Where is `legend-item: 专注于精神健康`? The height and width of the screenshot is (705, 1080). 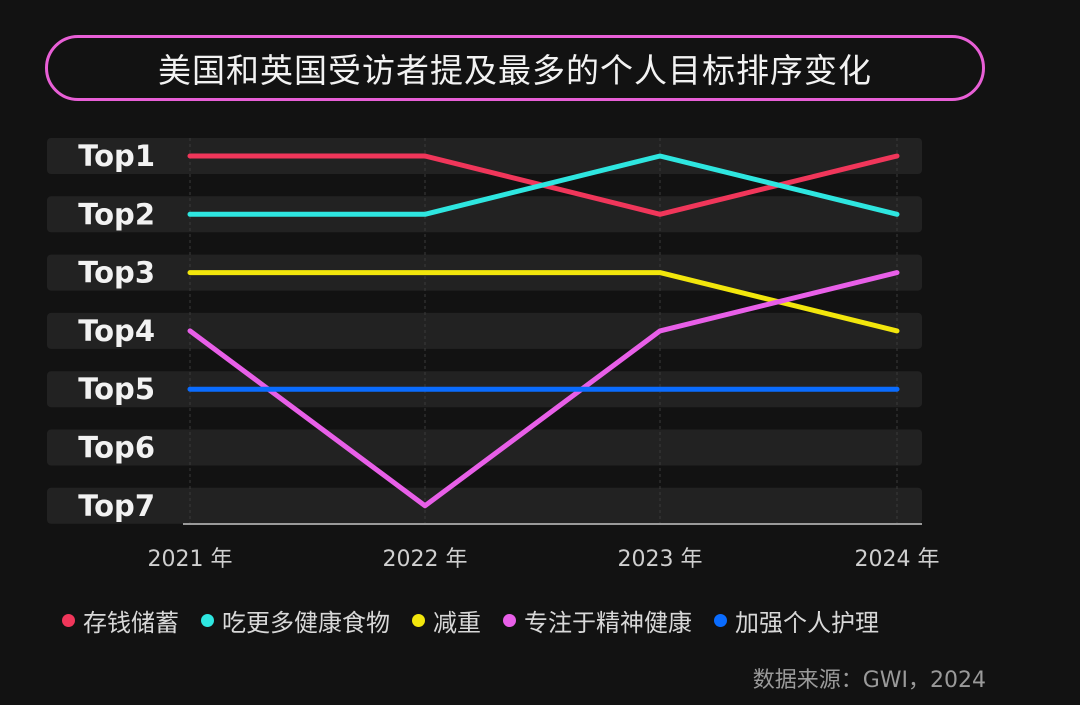 legend-item: 专注于精神健康 is located at coordinates (597, 620).